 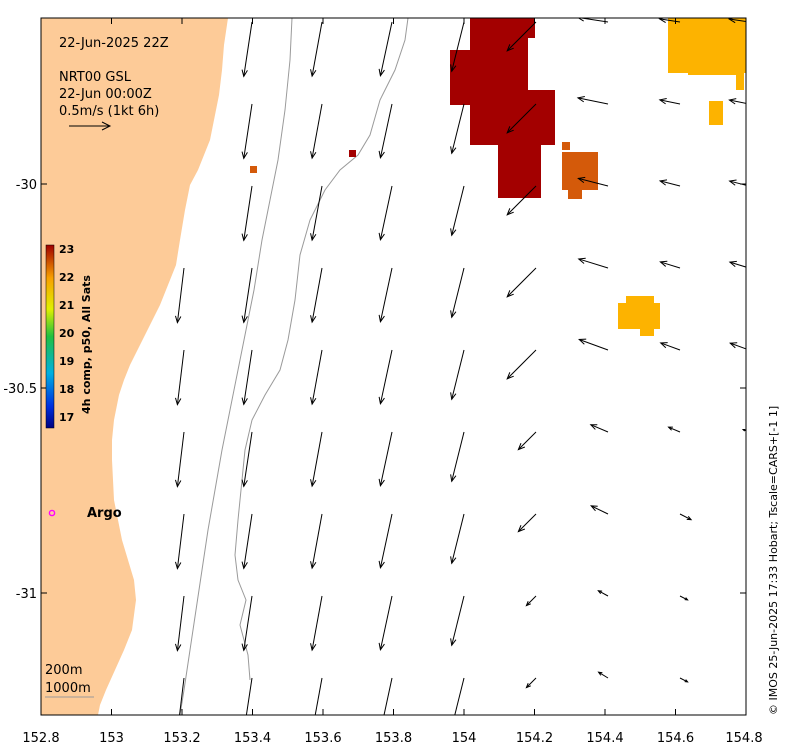 What do you see at coordinates (95, 77) in the screenshot?
I see `data-source: NRT00 GSL` at bounding box center [95, 77].